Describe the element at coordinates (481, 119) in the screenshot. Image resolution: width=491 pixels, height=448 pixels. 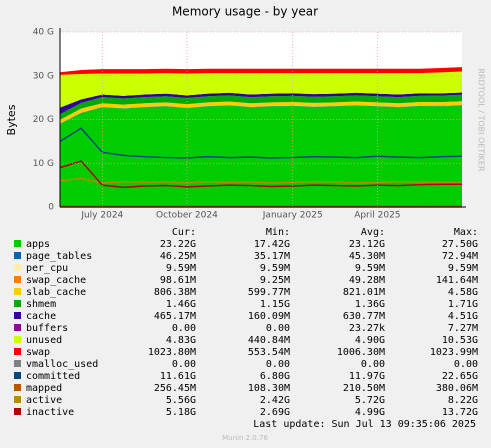
I see `watermark: RRDTOOL / TOBI OETIKER` at that location.